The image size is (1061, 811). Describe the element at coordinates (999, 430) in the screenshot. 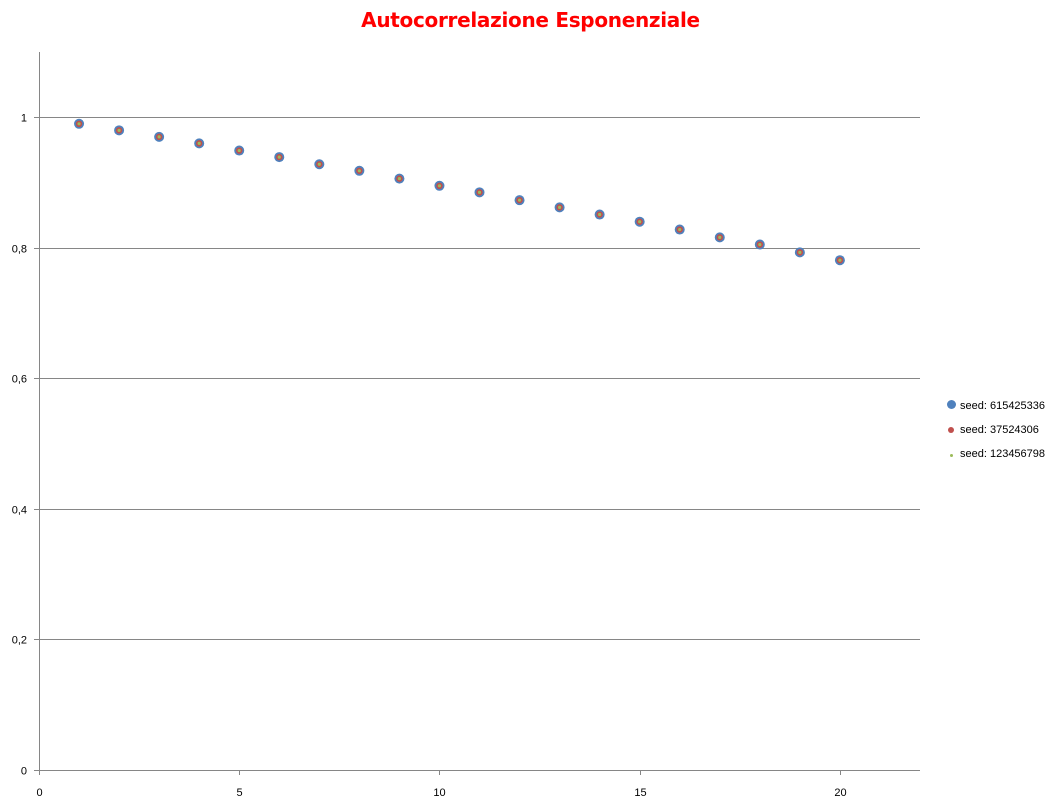

I see `legend-label: seed: 37524306` at that location.